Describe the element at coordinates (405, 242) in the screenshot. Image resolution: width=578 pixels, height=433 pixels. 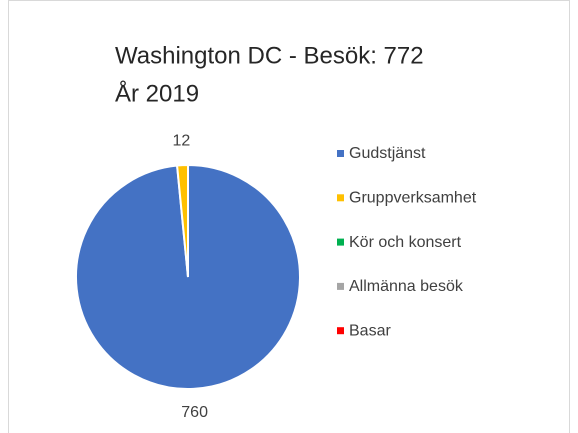
I see `legend-label: Kör och konsert` at that location.